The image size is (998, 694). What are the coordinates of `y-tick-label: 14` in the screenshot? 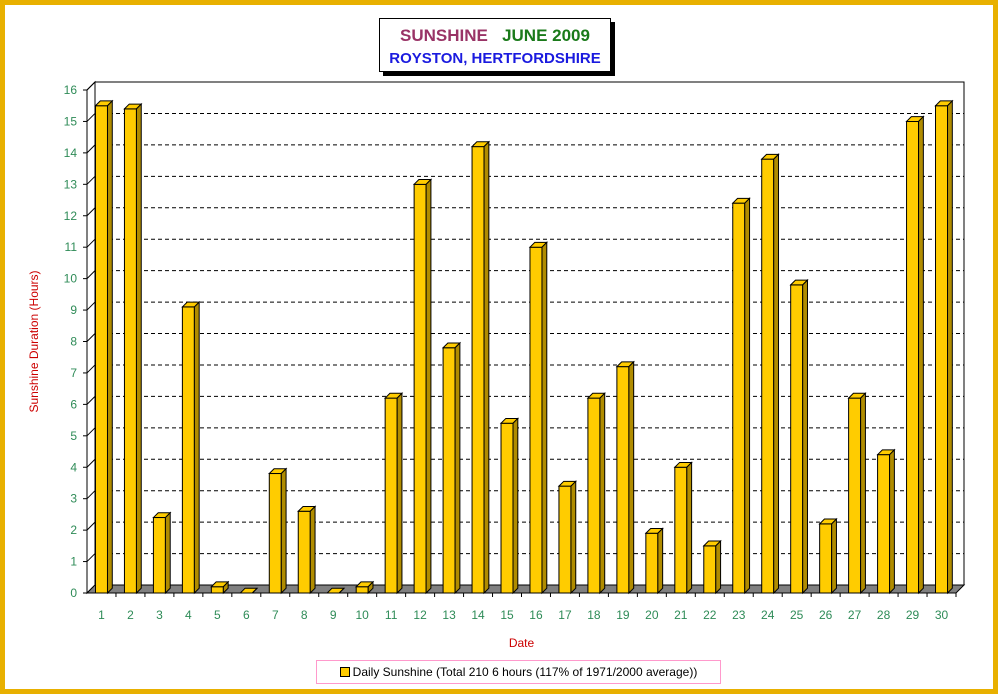 It's located at (71, 153).